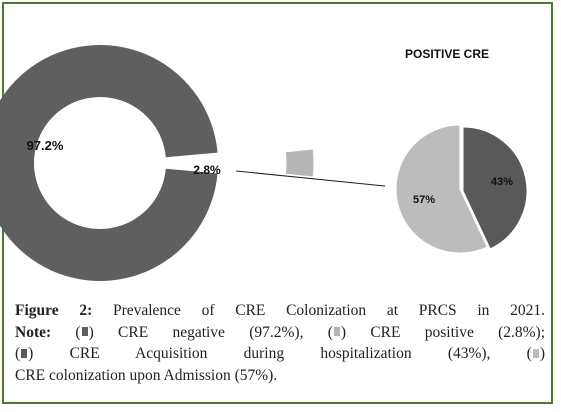  I want to click on caption-line-4: CRE colonization upon Admission (57%)., so click(280, 376).